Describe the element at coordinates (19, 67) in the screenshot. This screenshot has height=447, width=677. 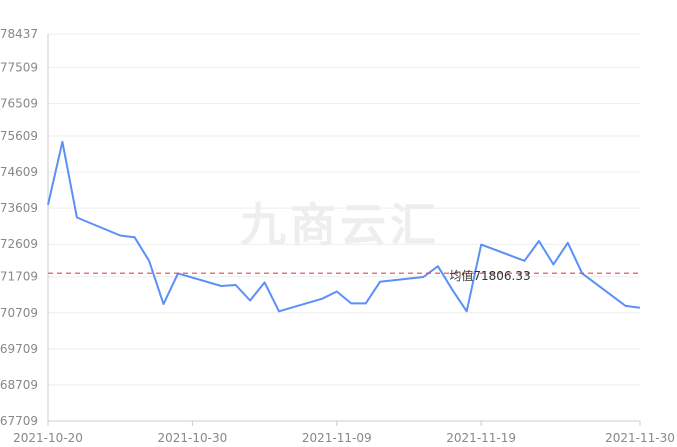
I see `y-tick-label: 77509` at that location.